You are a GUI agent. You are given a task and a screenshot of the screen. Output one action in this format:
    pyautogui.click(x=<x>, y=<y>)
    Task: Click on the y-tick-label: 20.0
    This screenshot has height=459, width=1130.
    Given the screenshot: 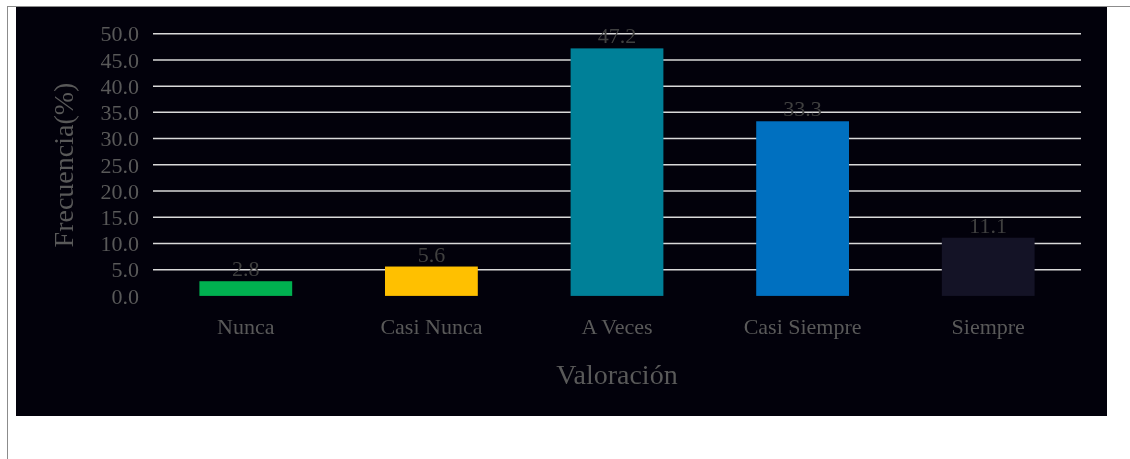 What is the action you would take?
    pyautogui.click(x=119, y=191)
    